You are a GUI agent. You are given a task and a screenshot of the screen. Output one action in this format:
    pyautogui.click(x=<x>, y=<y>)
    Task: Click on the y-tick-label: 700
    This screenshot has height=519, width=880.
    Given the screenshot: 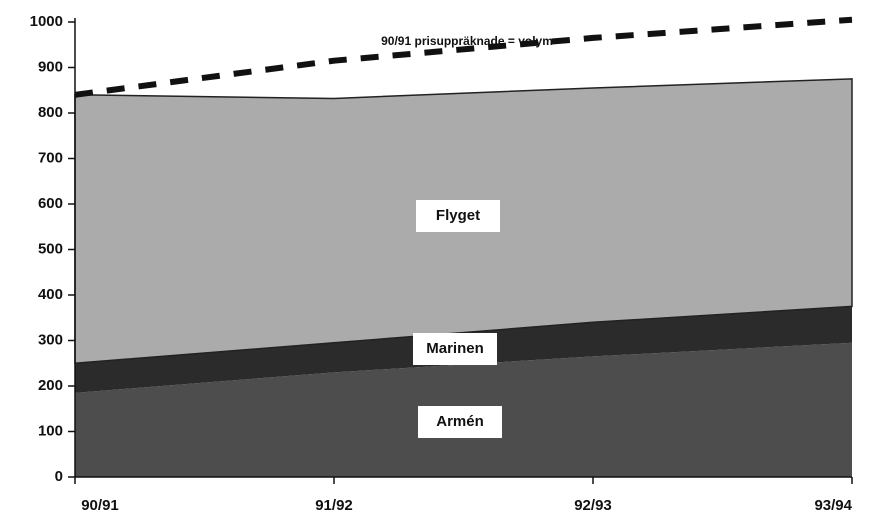 What is the action you would take?
    pyautogui.click(x=50, y=157)
    